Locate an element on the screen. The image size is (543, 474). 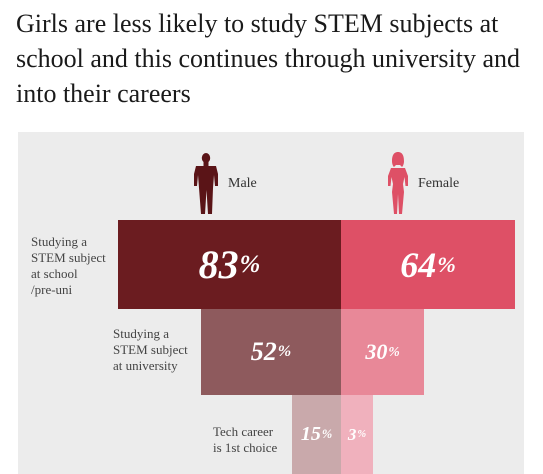
bar-female-tech-career: 3% is located at coordinates (357, 434).